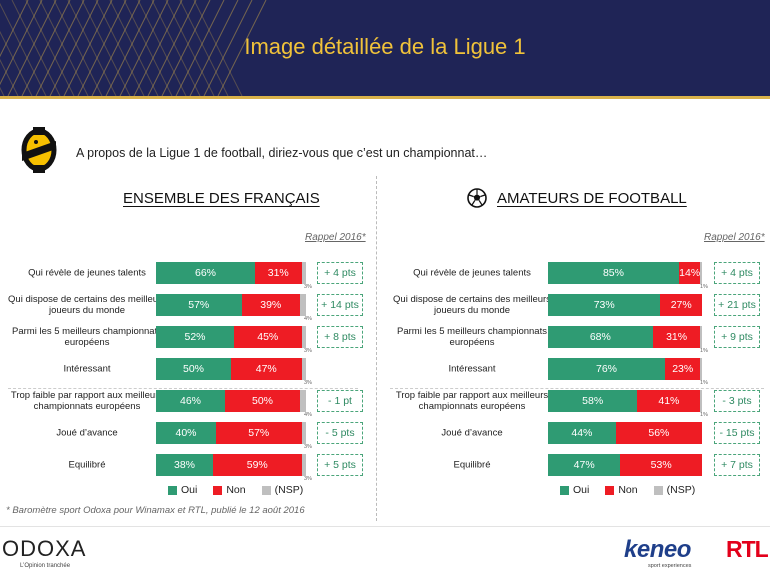 The image size is (770, 576). Describe the element at coordinates (376, 348) in the screenshot. I see `panel-divider` at that location.